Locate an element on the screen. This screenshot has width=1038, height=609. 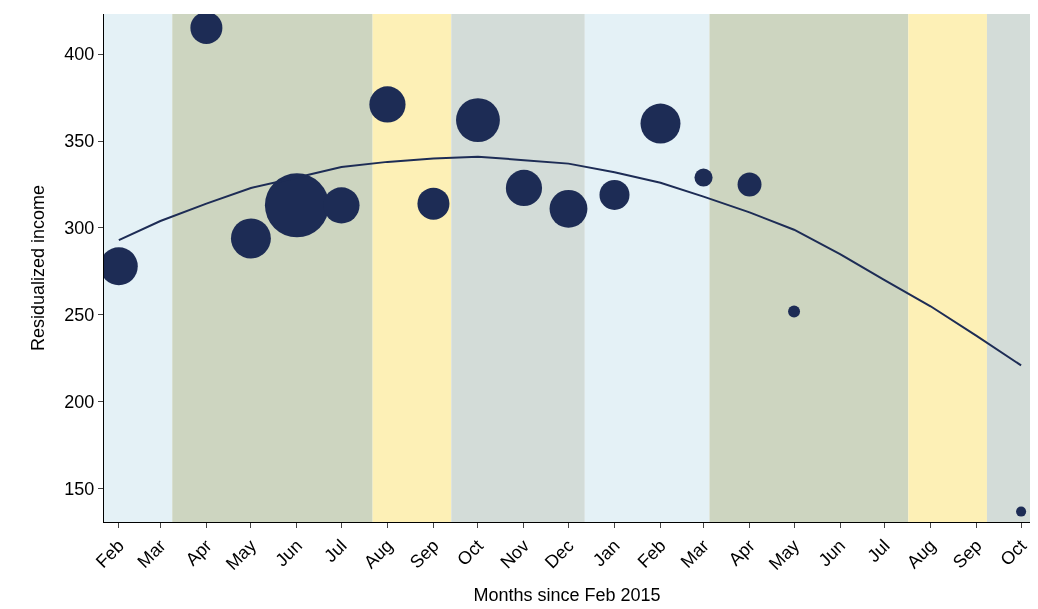
x-tick-label: Jan is located at coordinates (606, 553).